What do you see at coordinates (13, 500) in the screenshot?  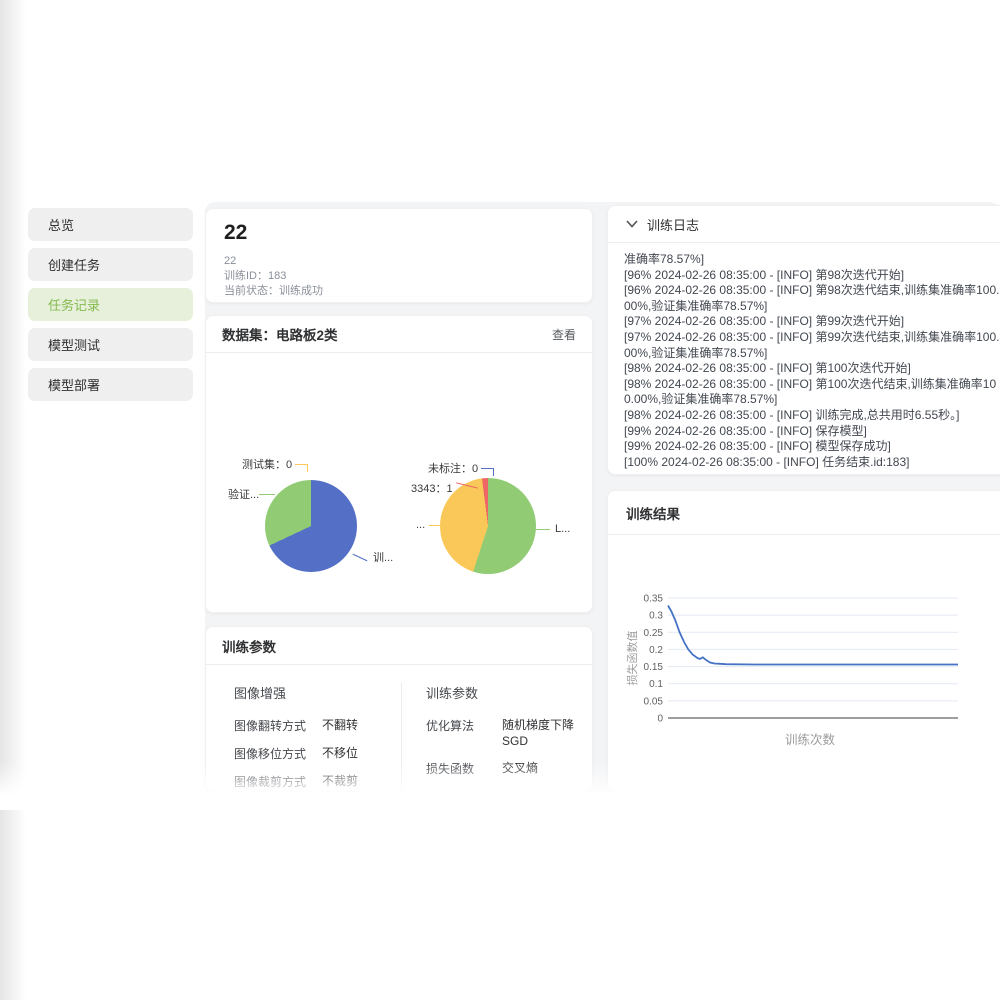 I see `edge-fade-left` at bounding box center [13, 500].